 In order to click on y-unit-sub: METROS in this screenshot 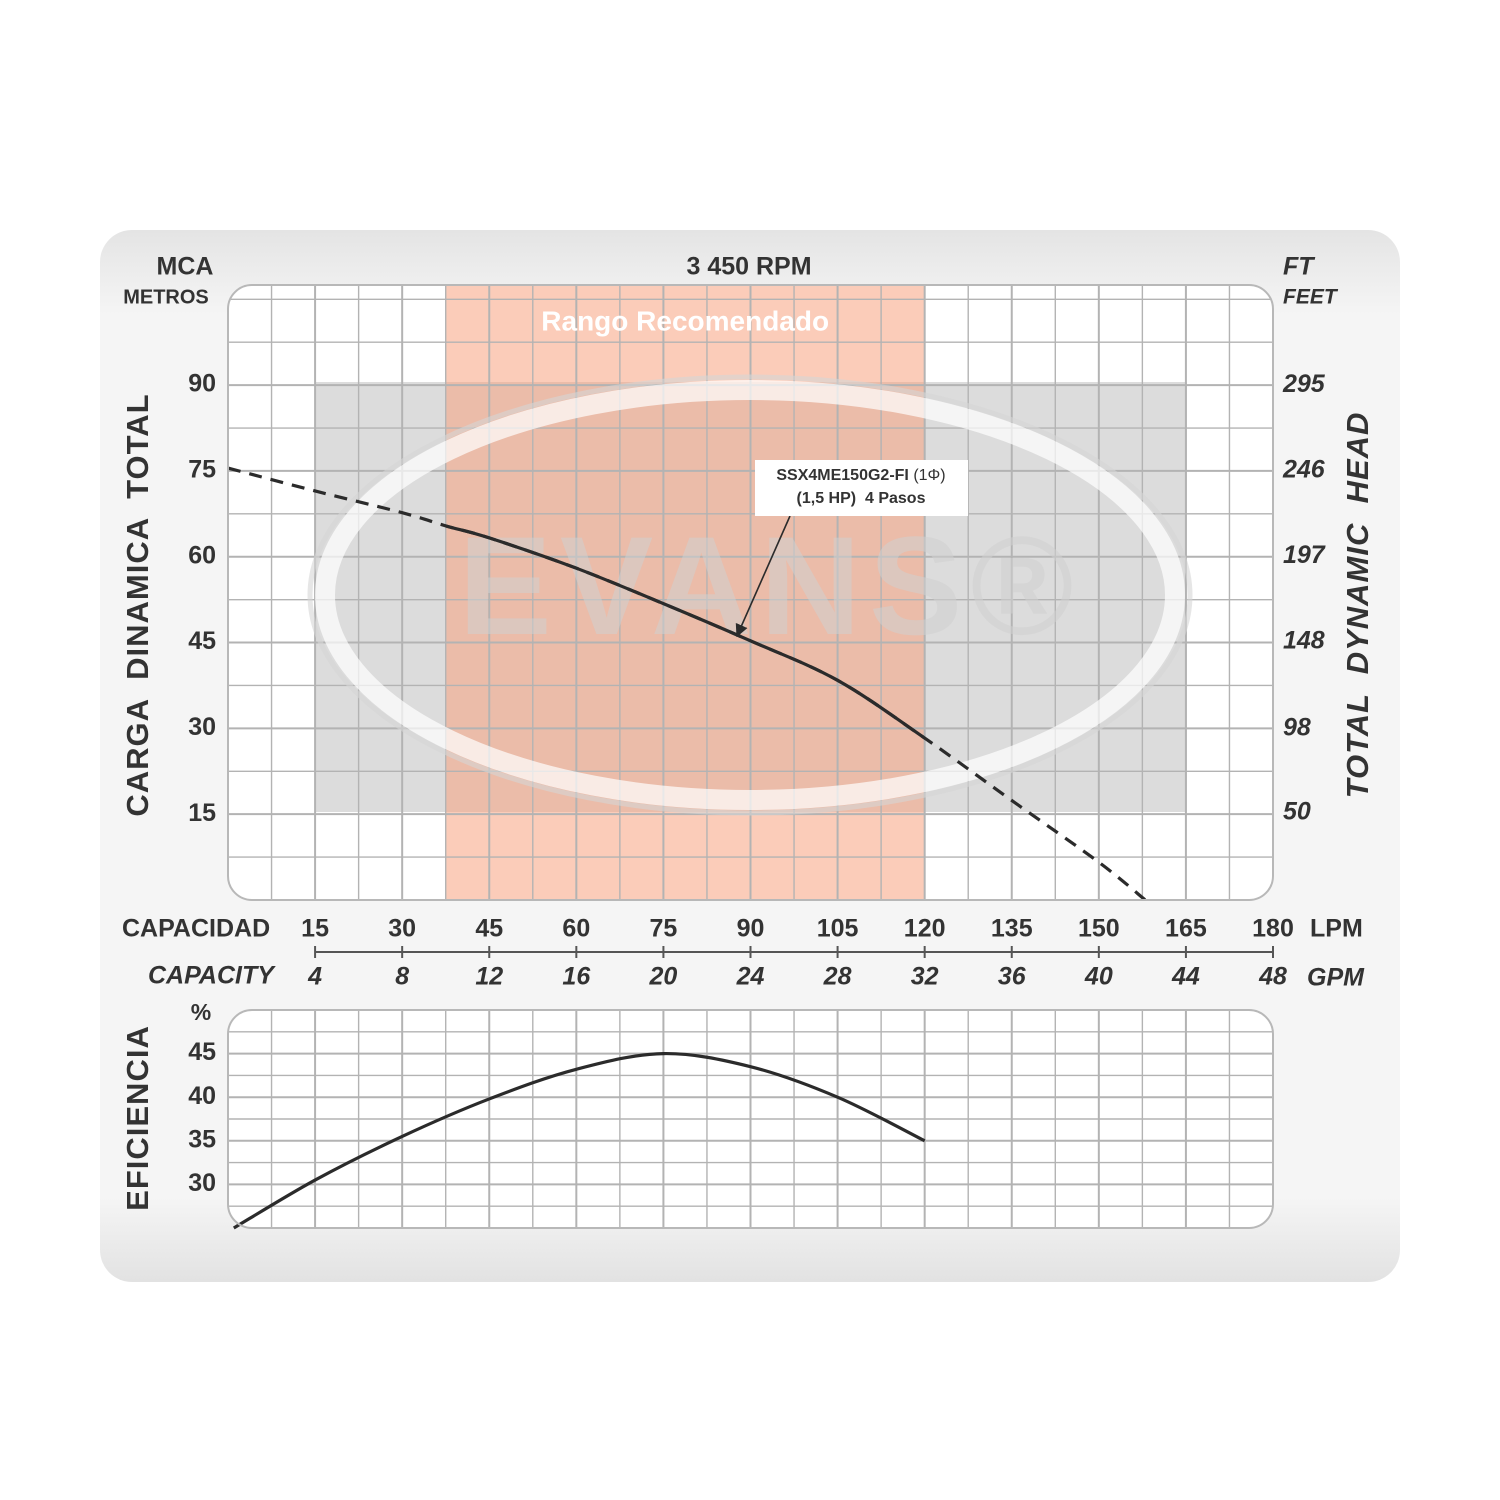, I will do `click(166, 297)`.